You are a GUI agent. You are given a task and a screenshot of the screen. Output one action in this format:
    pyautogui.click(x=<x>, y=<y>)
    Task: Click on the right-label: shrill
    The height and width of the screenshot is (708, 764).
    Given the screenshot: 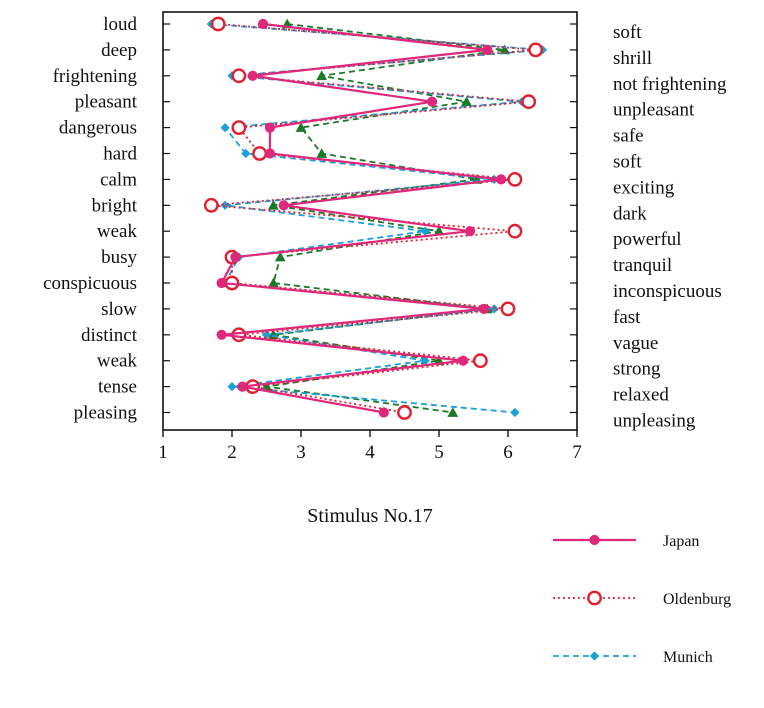 What is the action you would take?
    pyautogui.click(x=632, y=58)
    